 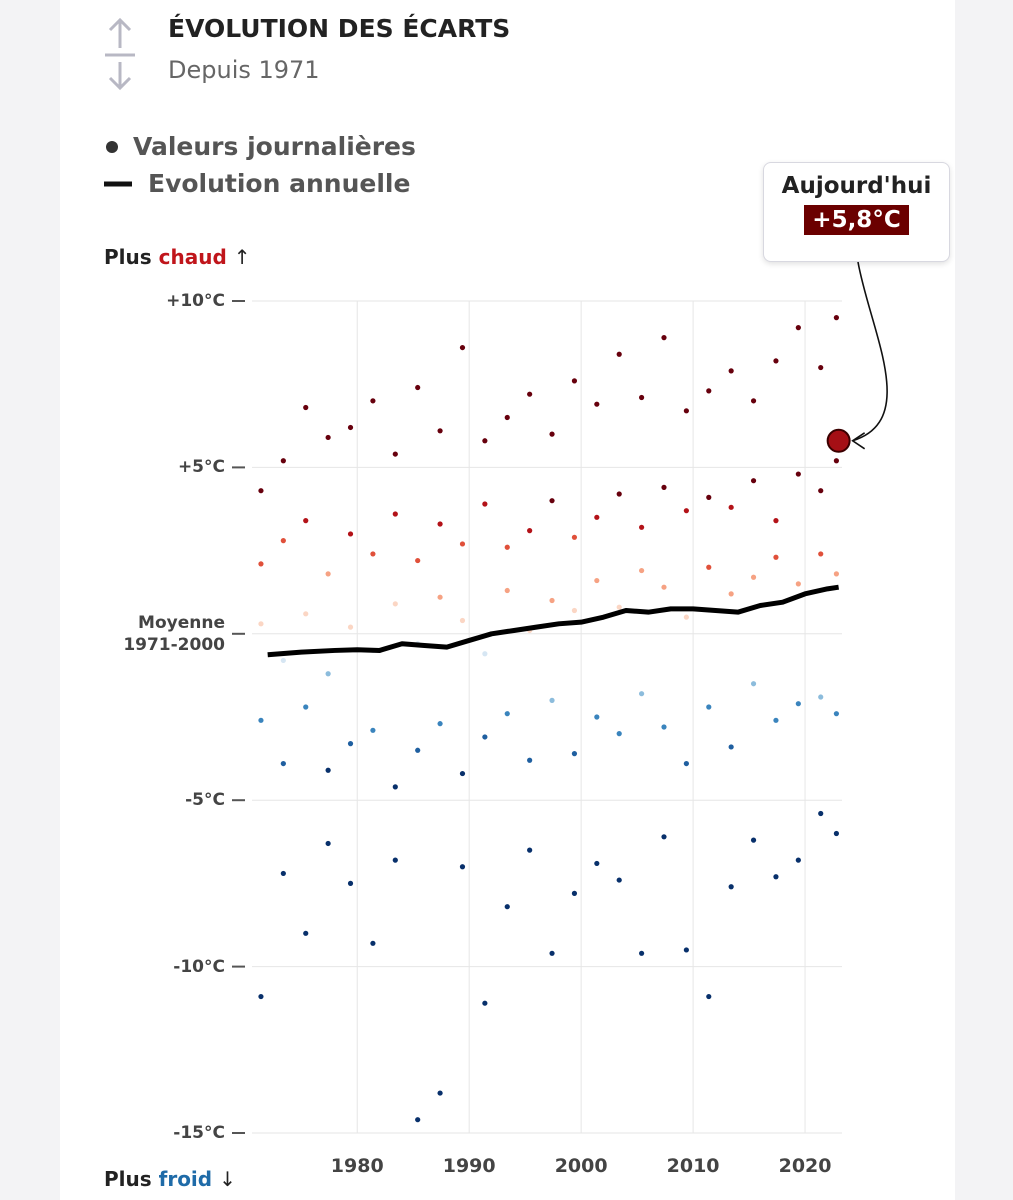 What do you see at coordinates (469, 1166) in the screenshot?
I see `x-tick-label: 1990` at bounding box center [469, 1166].